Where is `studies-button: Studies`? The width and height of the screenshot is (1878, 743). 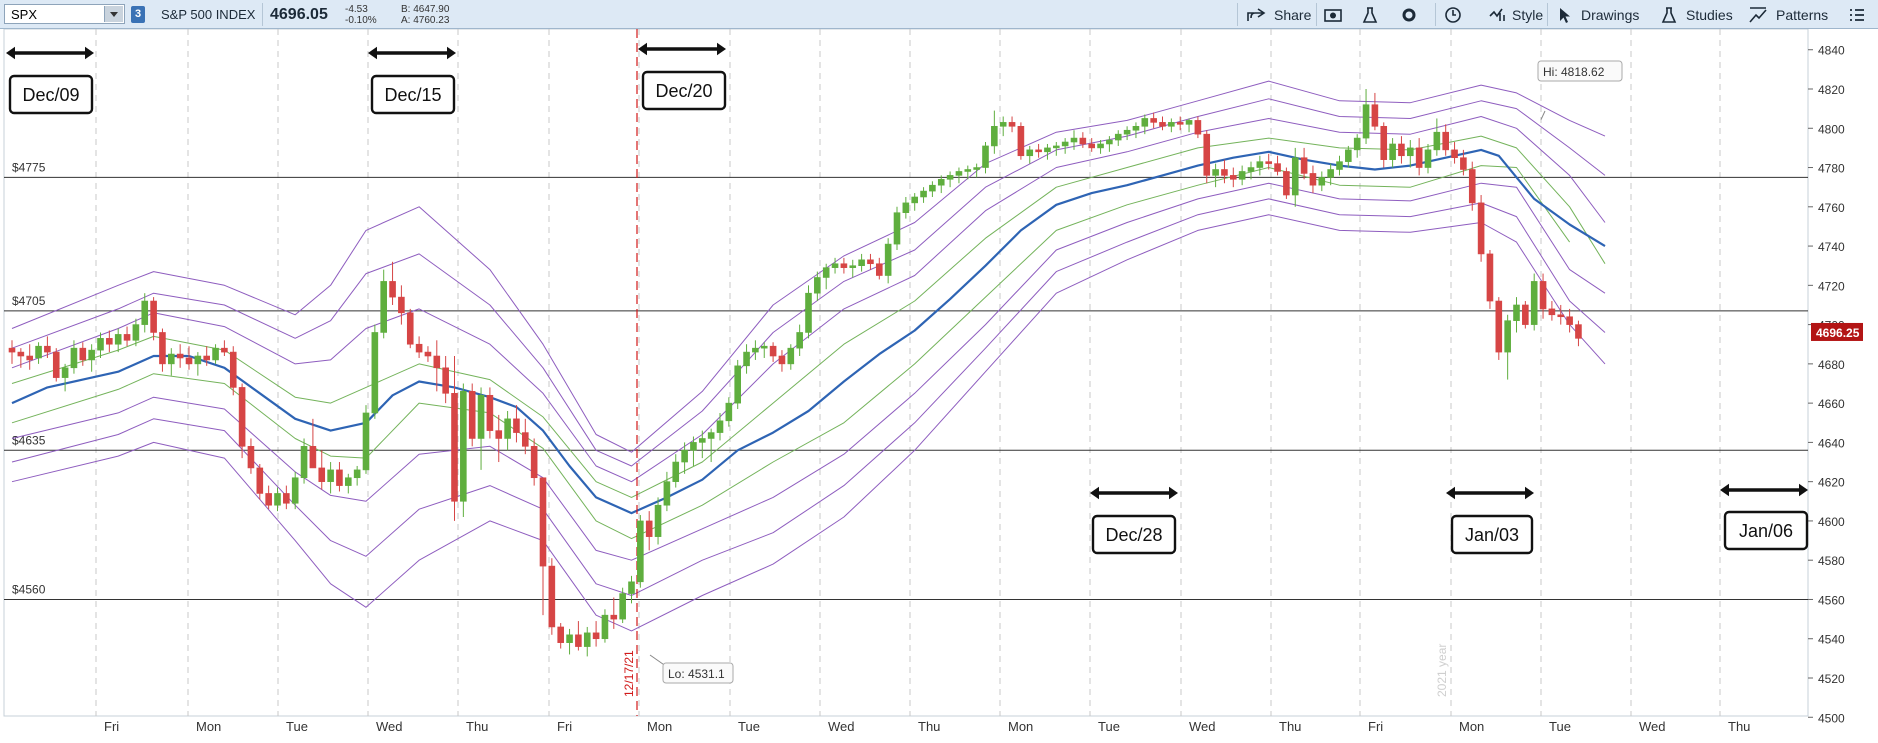
studies-button: Studies is located at coordinates (1696, 14).